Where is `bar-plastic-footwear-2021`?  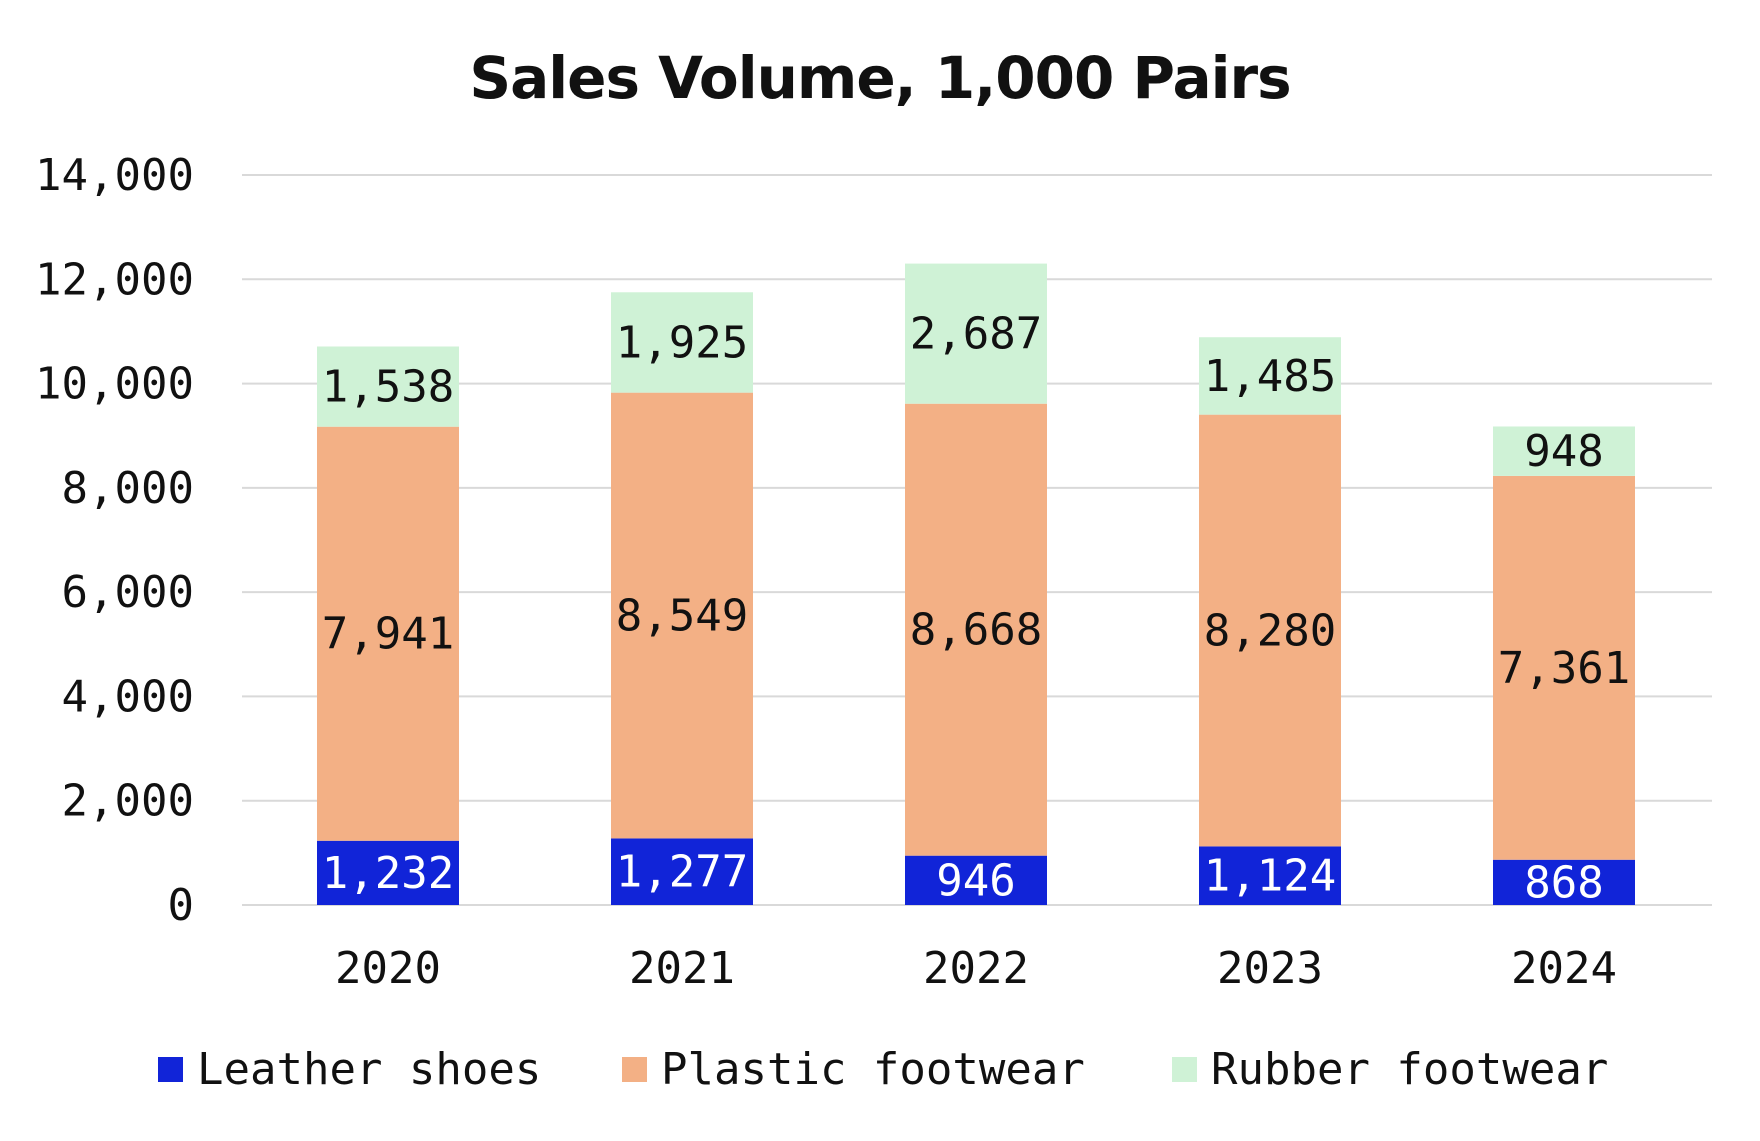 bar-plastic-footwear-2021 is located at coordinates (682, 615).